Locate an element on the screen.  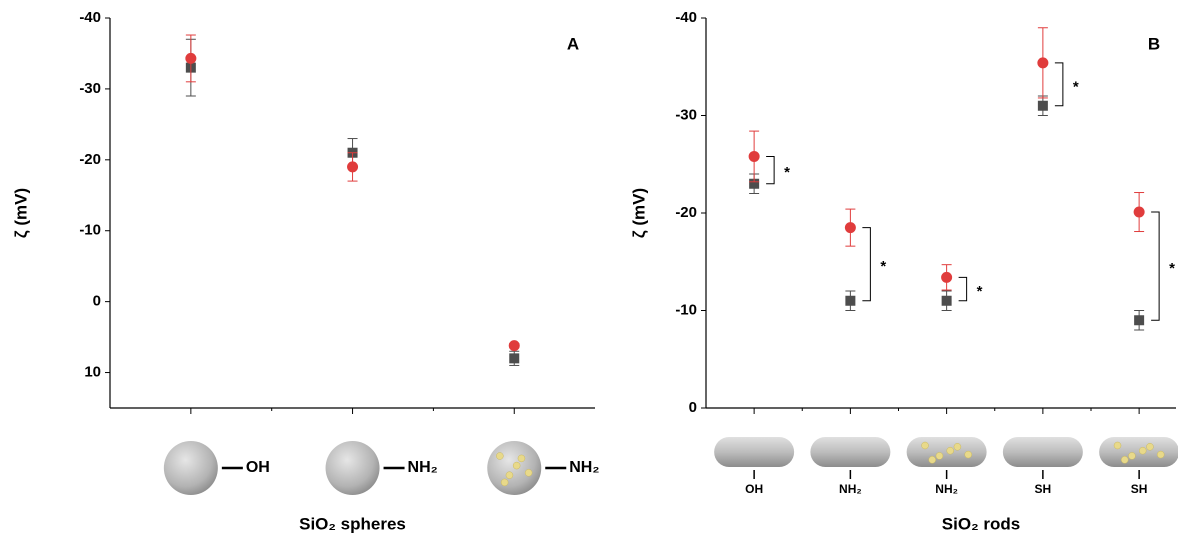
panel-label: B is located at coordinates (1154, 43).